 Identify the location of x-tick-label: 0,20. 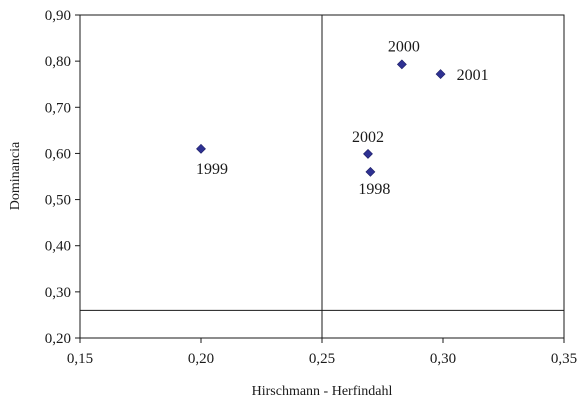
(201, 359).